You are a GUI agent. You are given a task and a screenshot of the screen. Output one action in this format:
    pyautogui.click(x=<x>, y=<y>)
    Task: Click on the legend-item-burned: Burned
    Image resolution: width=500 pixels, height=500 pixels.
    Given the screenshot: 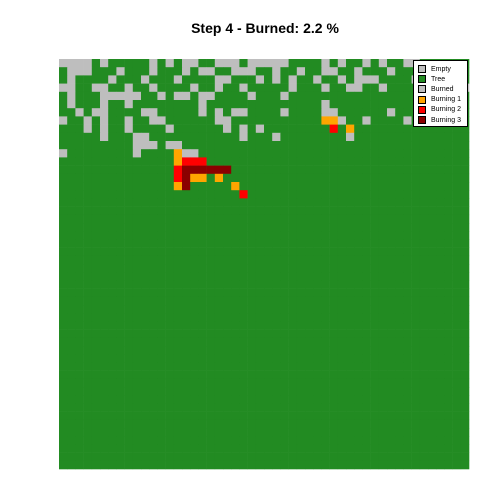 What is the action you would take?
    pyautogui.click(x=442, y=89)
    